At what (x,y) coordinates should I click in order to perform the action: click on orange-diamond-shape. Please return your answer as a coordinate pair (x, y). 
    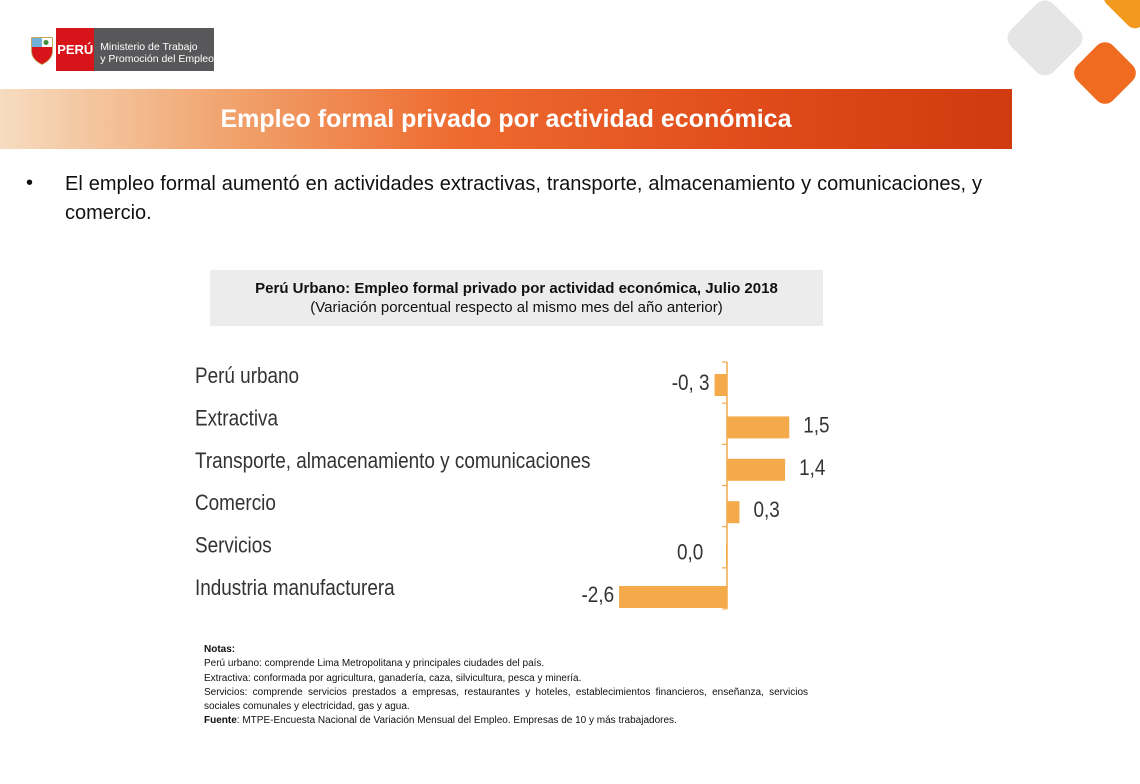
    Looking at the image, I should click on (1105, 73).